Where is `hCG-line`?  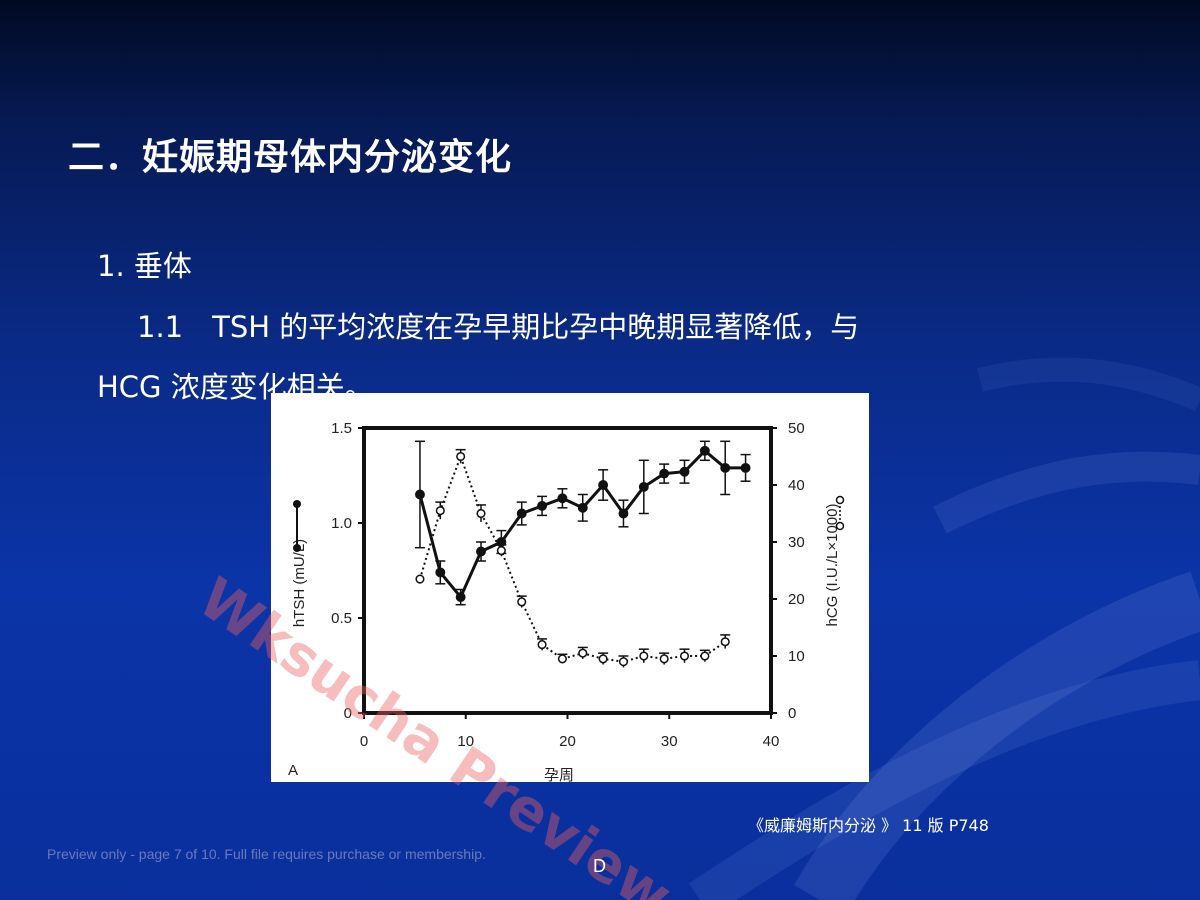 hCG-line is located at coordinates (572, 558).